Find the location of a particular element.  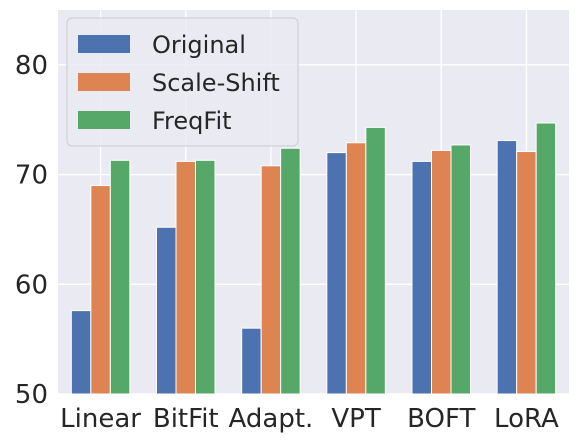

legend: Original Scale-Shift FreqFit is located at coordinates (182, 82).